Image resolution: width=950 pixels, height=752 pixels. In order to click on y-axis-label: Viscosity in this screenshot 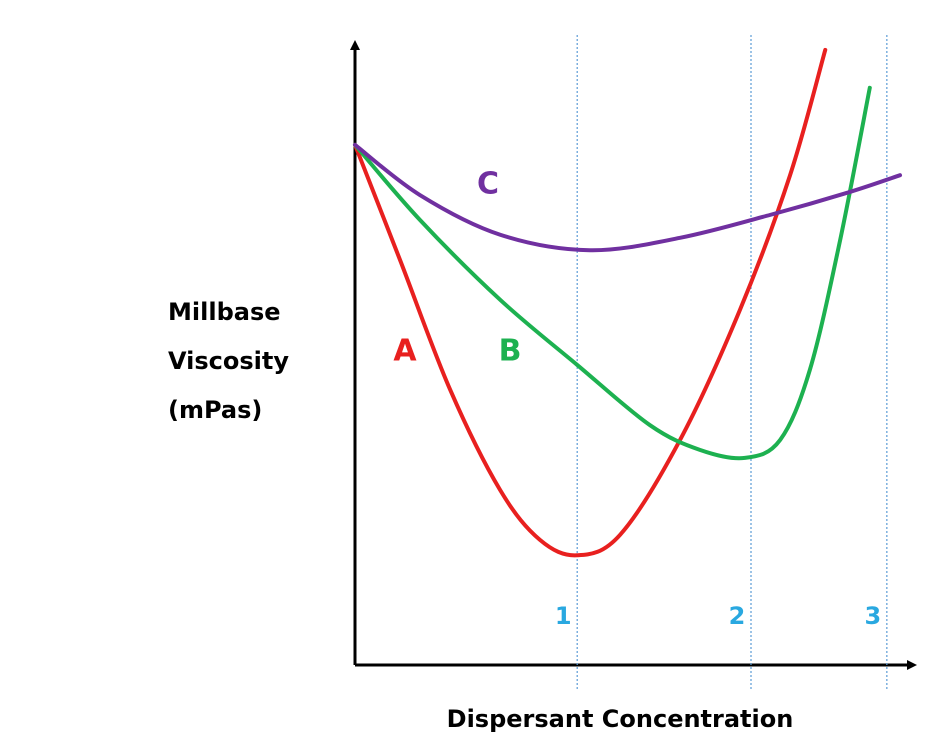, I will do `click(228, 361)`.